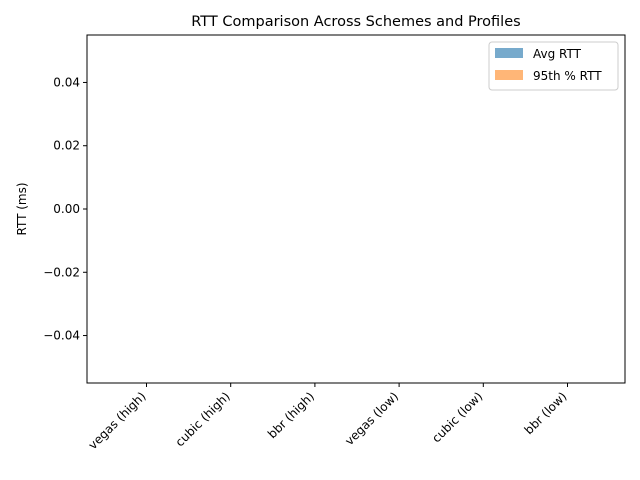 Image resolution: width=640 pixels, height=480 pixels. What do you see at coordinates (22, 208) in the screenshot?
I see `y-axis-label: RTT (ms)` at bounding box center [22, 208].